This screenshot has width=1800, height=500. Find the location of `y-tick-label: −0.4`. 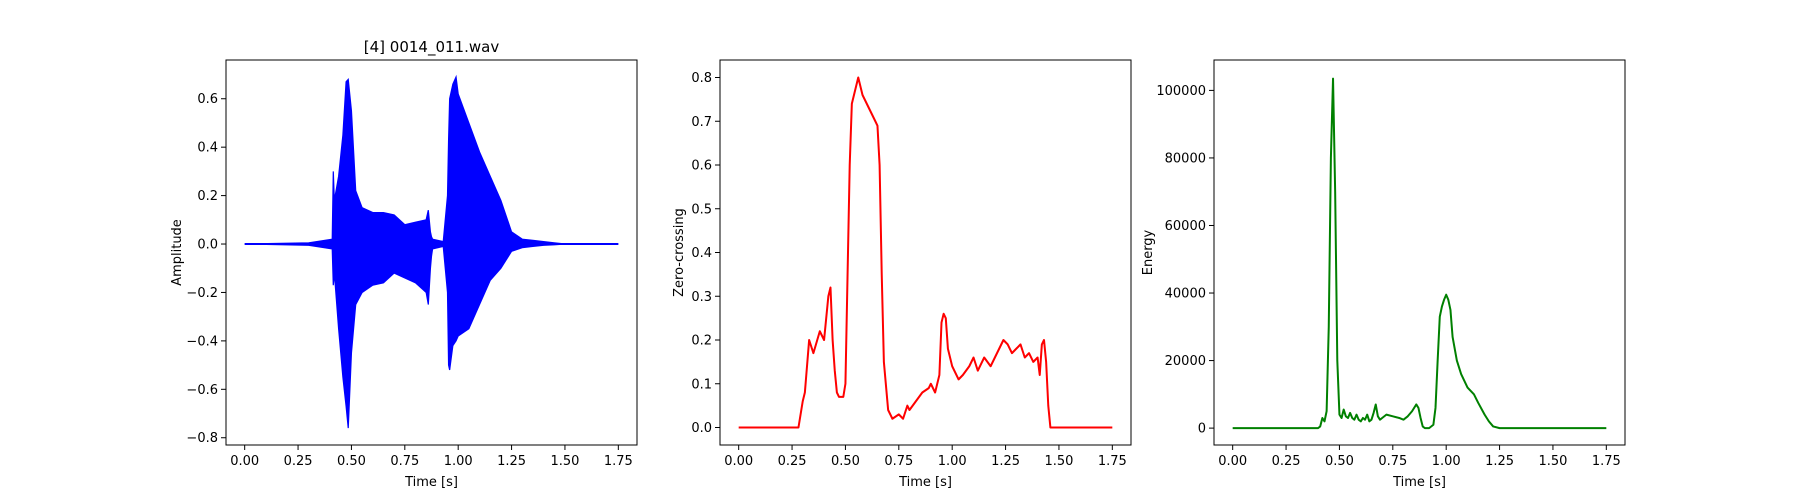

y-tick-label: −0.4 is located at coordinates (202, 341).